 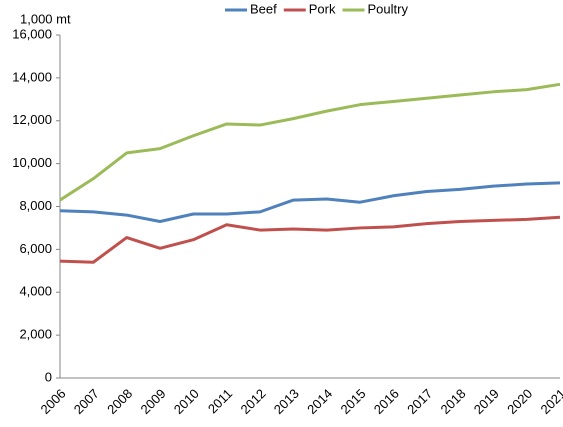 I want to click on legend-label: Beef, so click(x=263, y=8).